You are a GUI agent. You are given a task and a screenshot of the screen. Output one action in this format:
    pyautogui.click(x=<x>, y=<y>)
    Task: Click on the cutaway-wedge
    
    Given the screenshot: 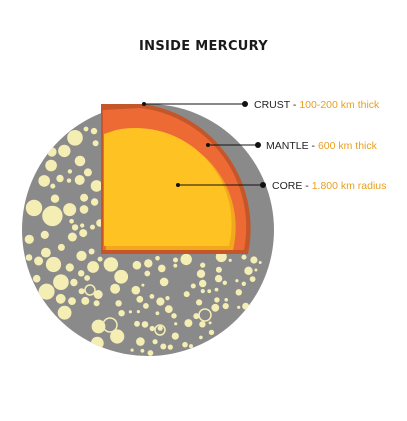 What is the action you would take?
    pyautogui.click(x=176, y=179)
    